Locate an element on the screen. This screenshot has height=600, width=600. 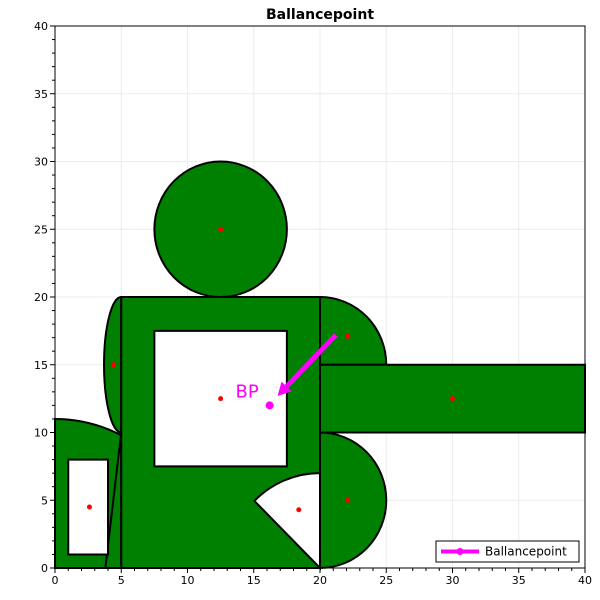
x-tick-label: 25 is located at coordinates (386, 580).